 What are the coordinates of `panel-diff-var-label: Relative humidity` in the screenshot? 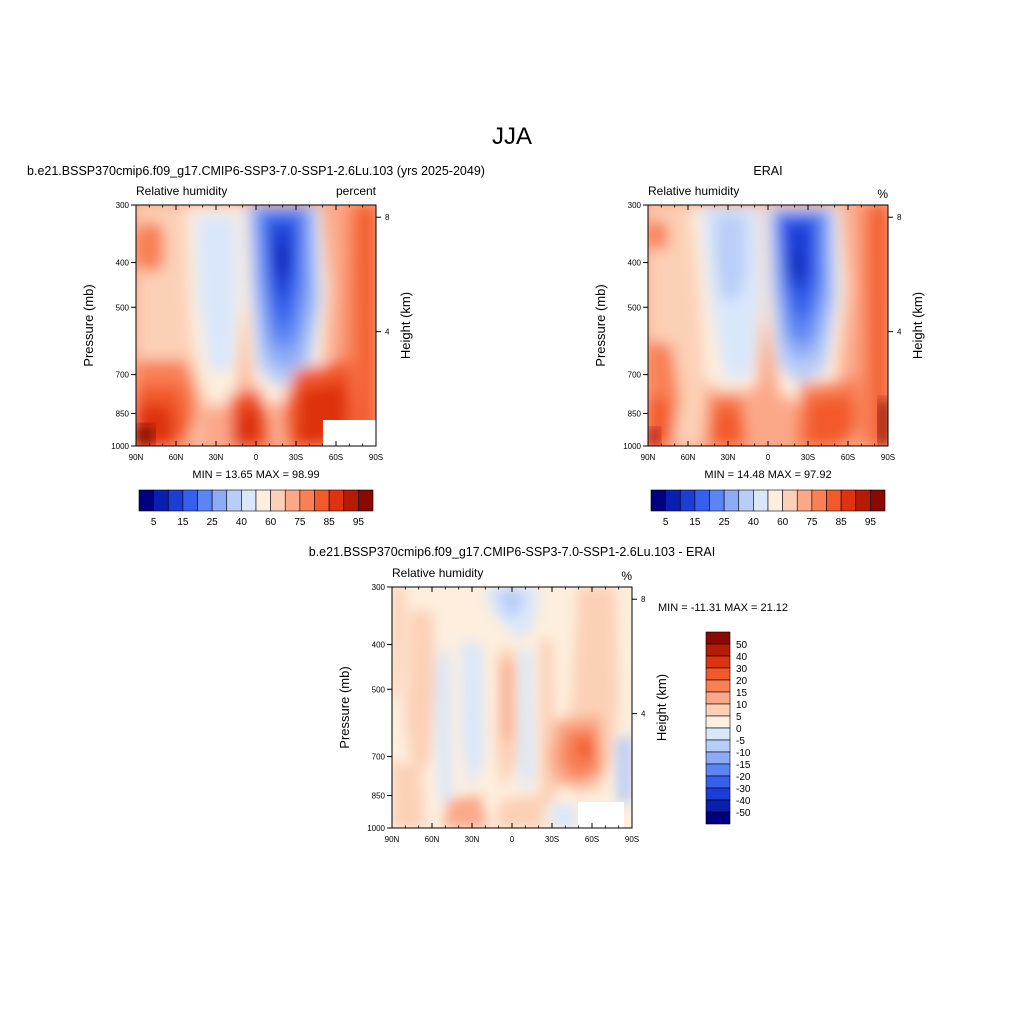 It's located at (437, 573).